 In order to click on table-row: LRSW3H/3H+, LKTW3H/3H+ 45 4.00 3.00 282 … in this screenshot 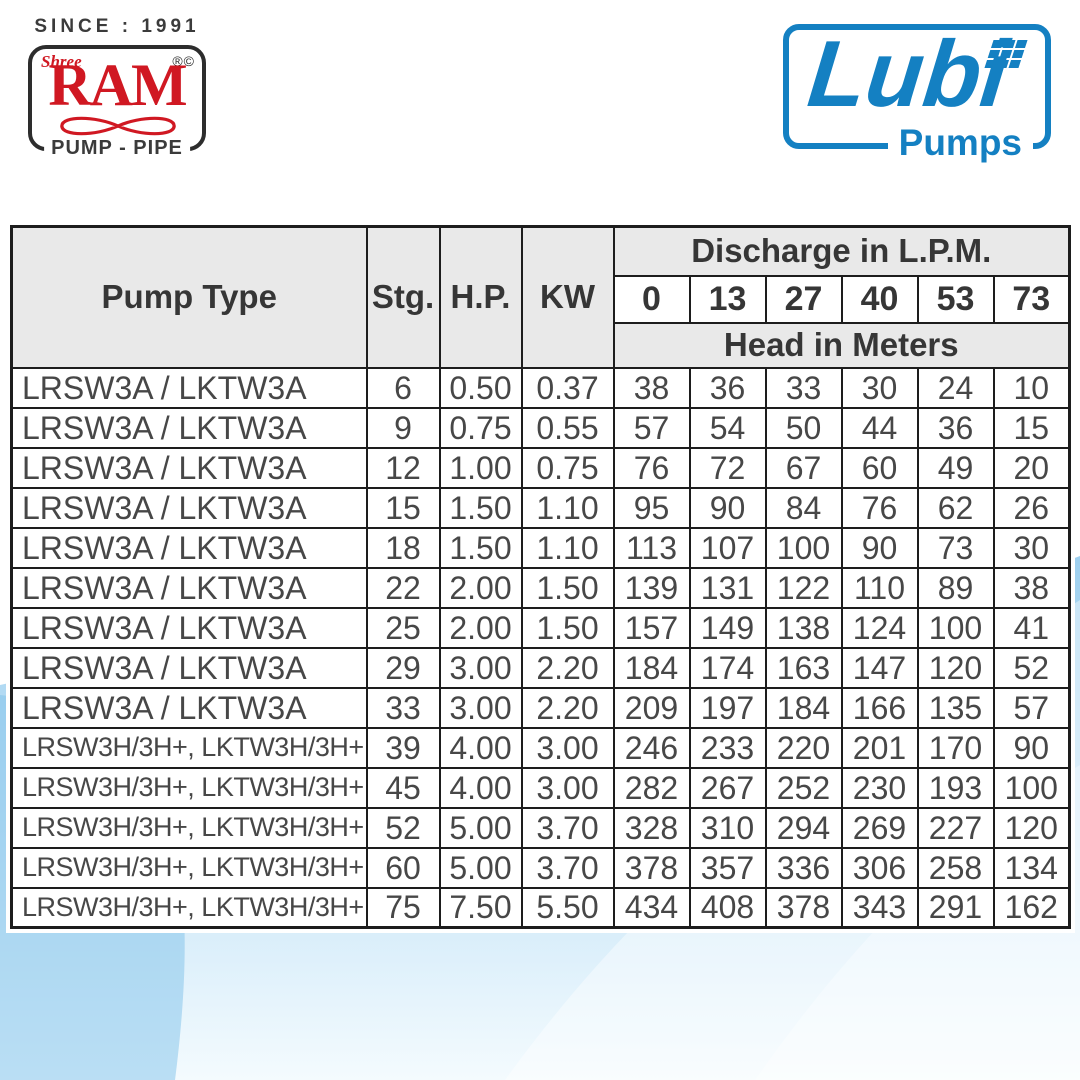, I will do `click(540, 787)`.